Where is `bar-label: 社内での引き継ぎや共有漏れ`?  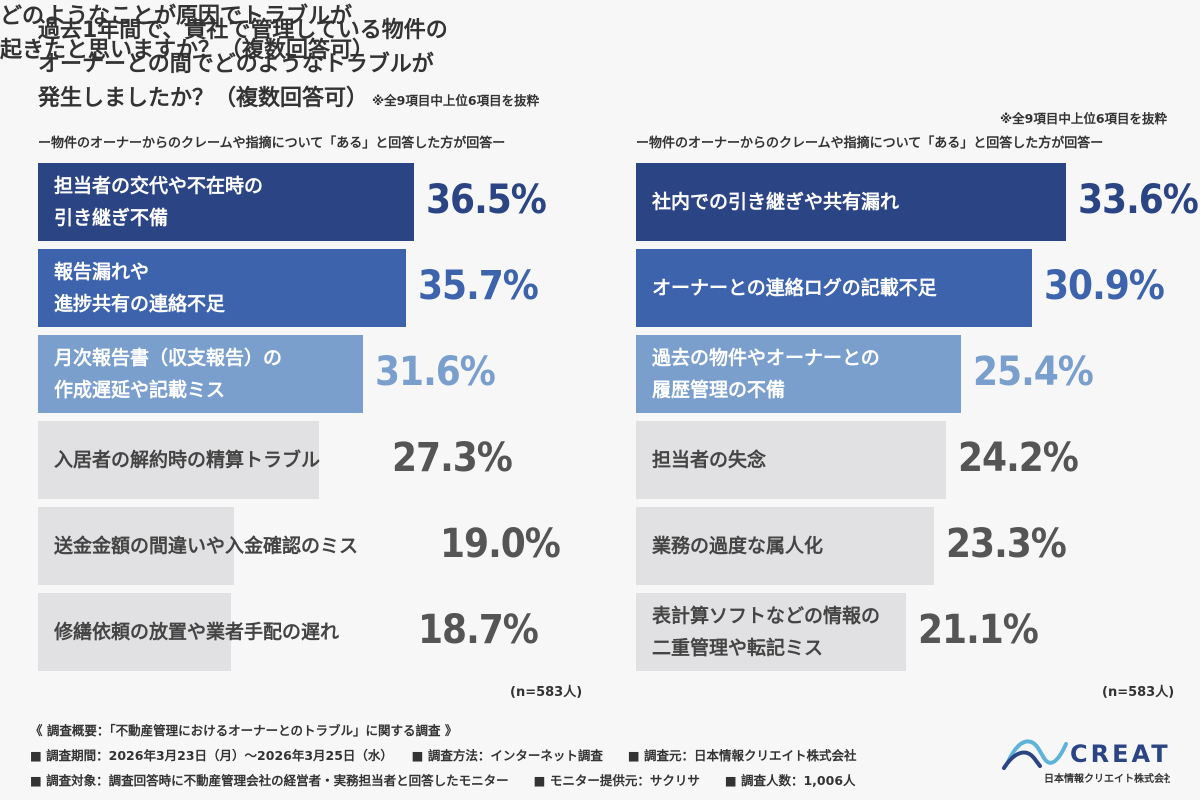
bar-label: 社内での引き継ぎや共有漏れ is located at coordinates (775, 202).